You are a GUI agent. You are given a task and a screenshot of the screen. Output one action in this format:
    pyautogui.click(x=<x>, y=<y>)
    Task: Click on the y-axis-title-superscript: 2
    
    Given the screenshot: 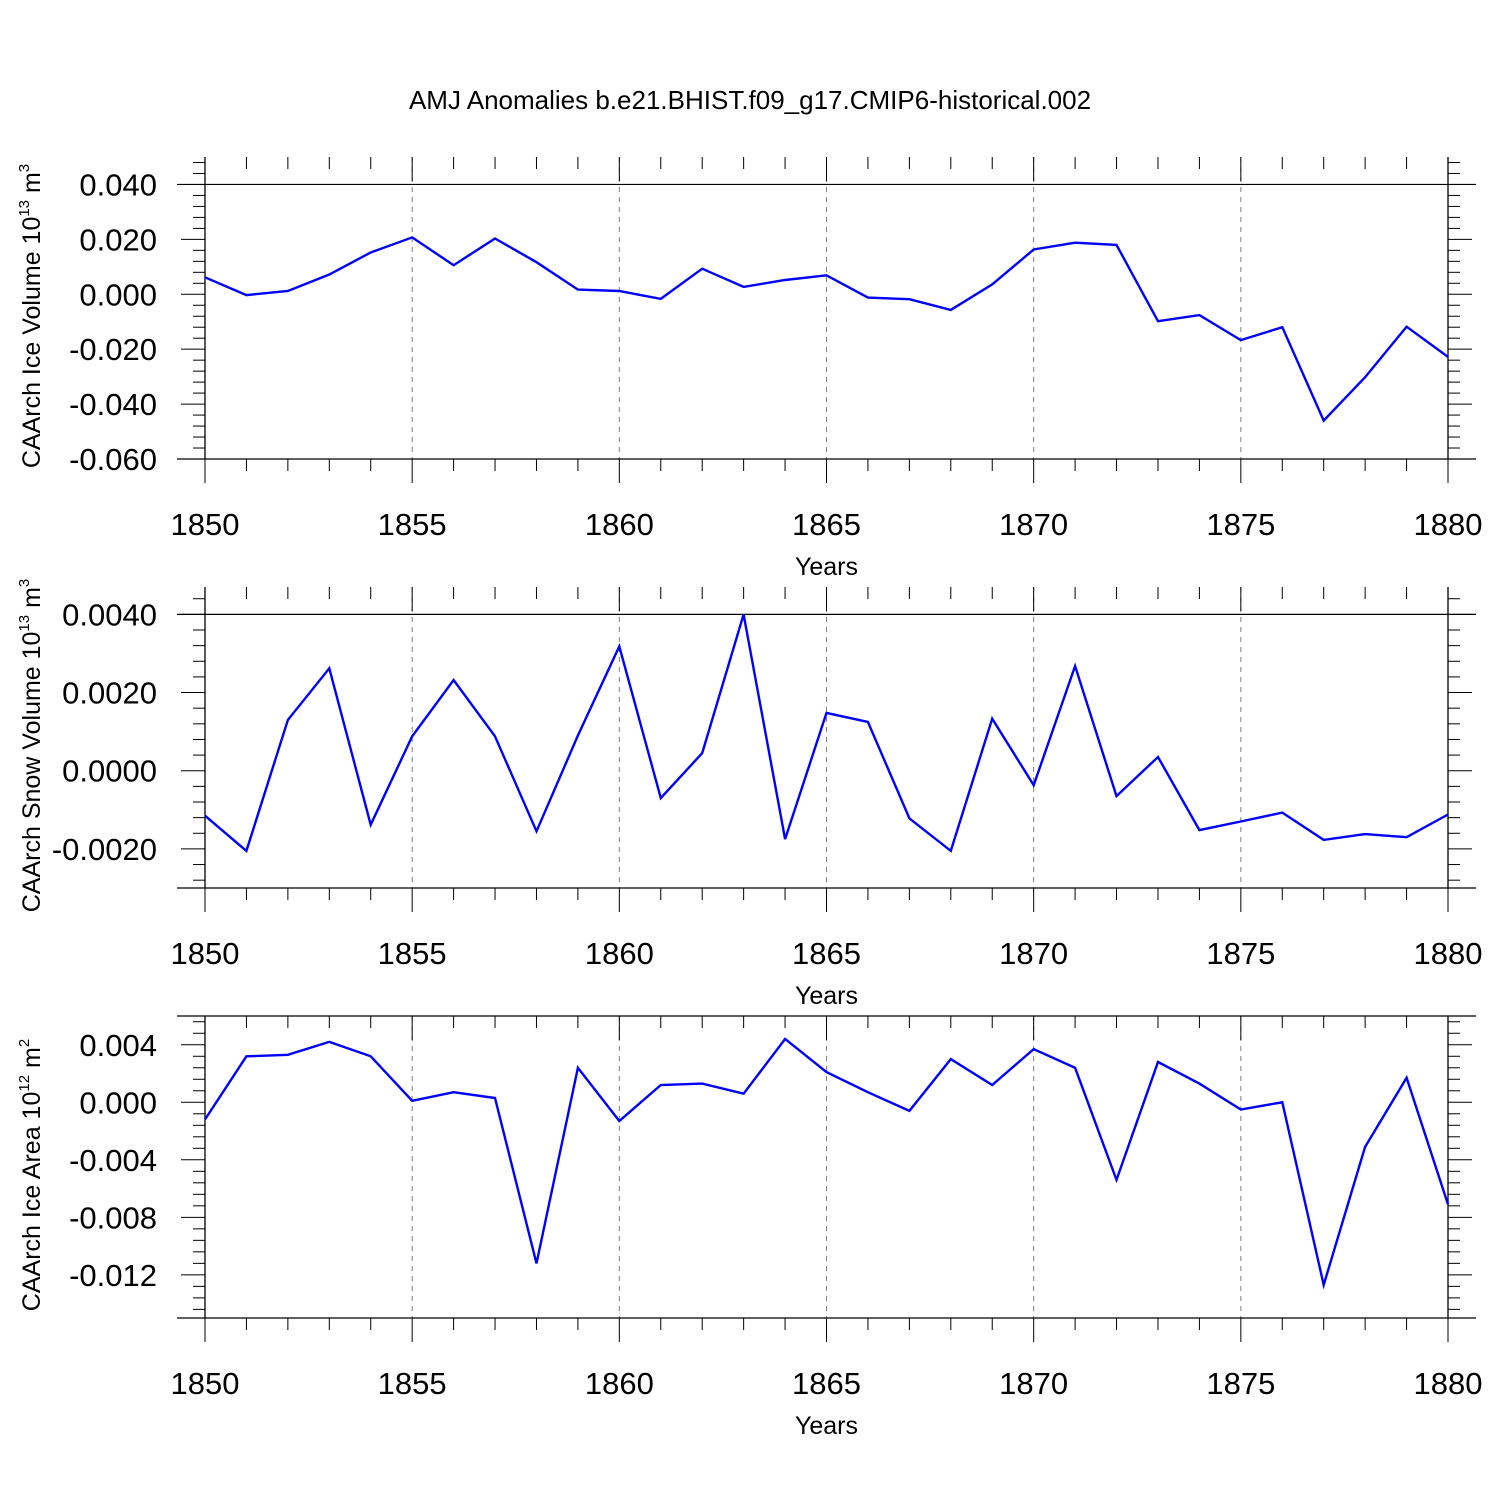 What is the action you would take?
    pyautogui.click(x=24, y=1043)
    